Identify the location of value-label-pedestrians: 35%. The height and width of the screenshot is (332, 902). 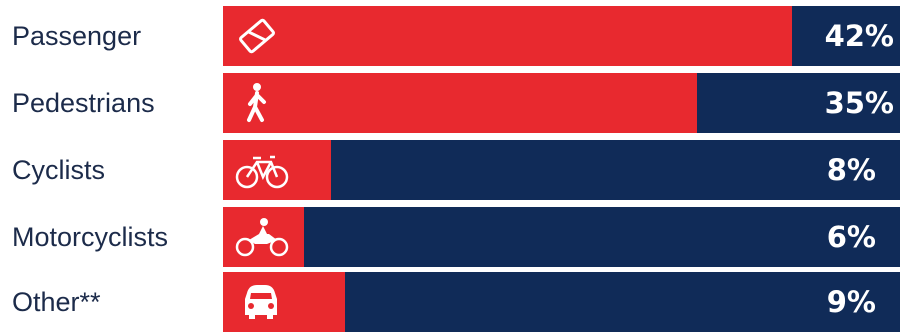
(859, 103).